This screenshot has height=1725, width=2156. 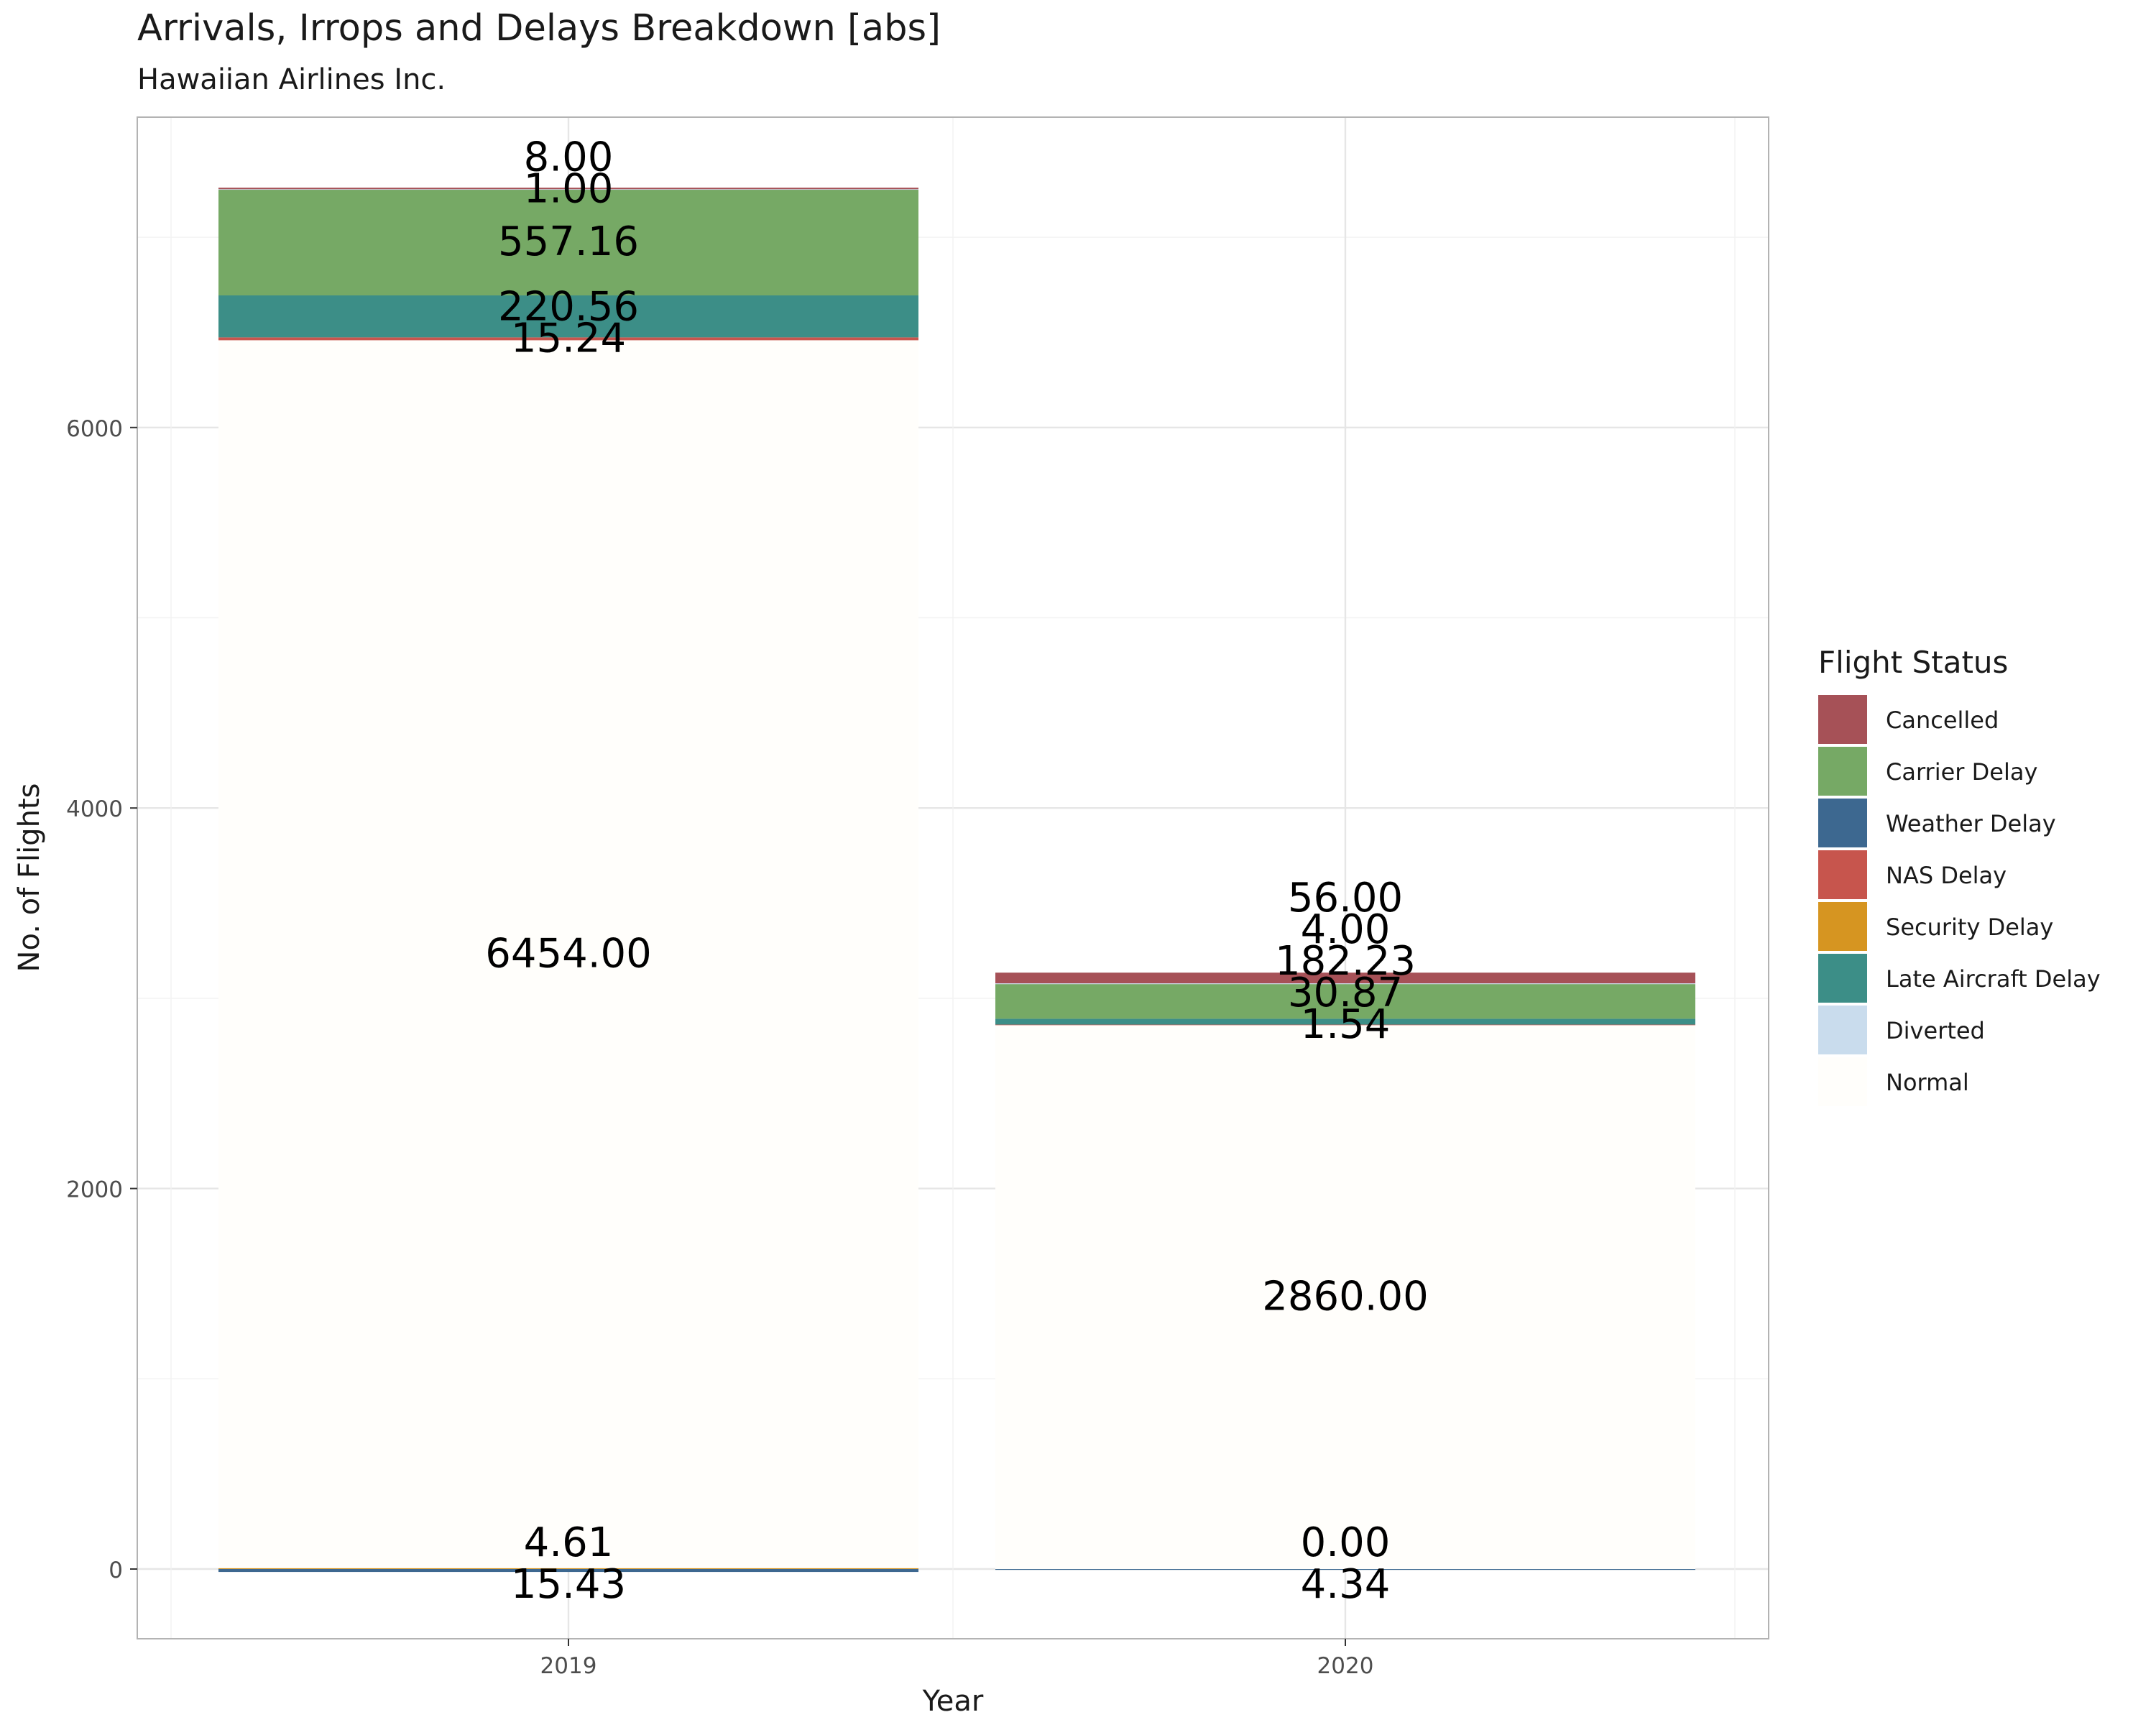 What do you see at coordinates (568, 1568) in the screenshot?
I see `bar-segment-security-delay-2019` at bounding box center [568, 1568].